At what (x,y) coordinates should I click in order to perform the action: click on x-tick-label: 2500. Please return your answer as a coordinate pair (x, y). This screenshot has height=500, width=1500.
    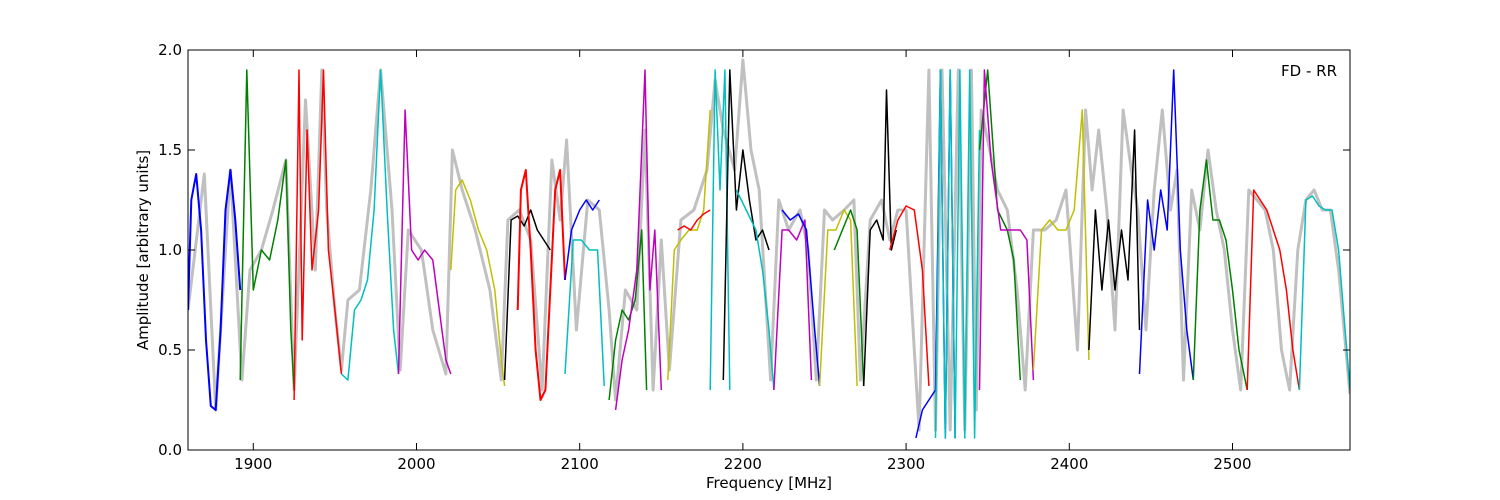
    Looking at the image, I should click on (1232, 464).